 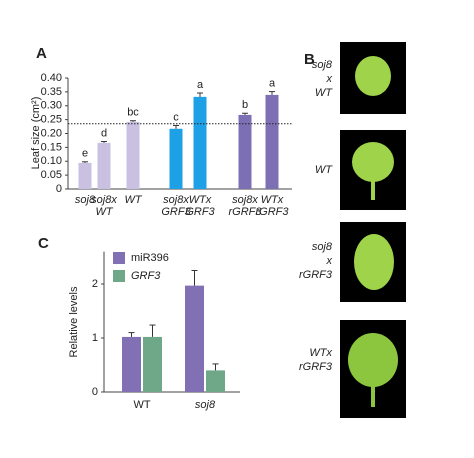 What do you see at coordinates (51, 120) in the screenshot?
I see `y-tick-label: 0.25` at bounding box center [51, 120].